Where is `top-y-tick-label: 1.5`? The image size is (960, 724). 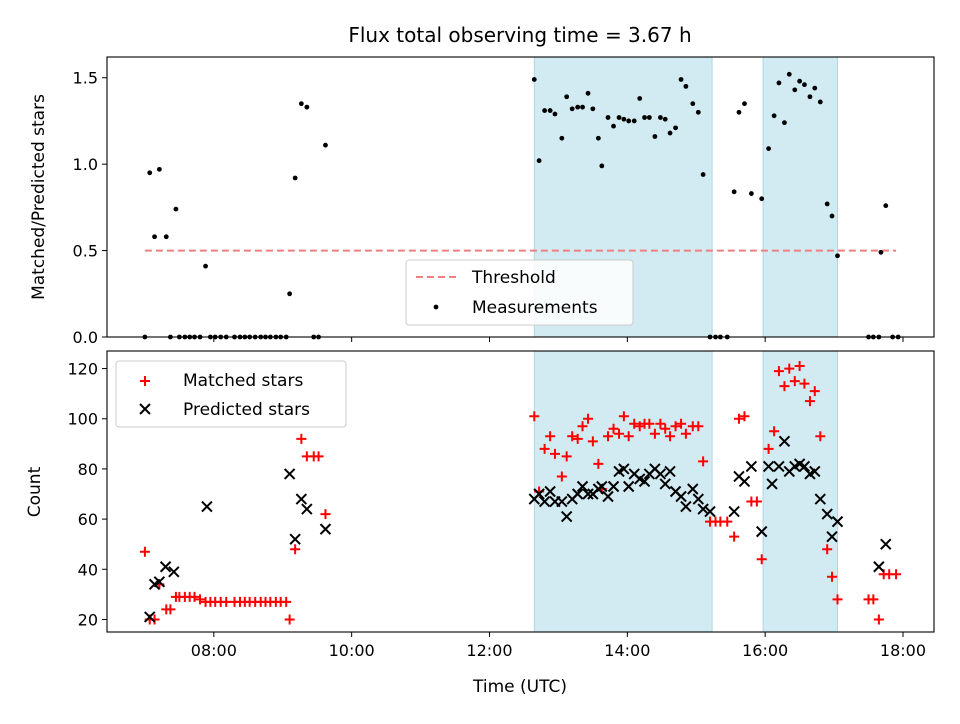 top-y-tick-label: 1.5 is located at coordinates (85, 78).